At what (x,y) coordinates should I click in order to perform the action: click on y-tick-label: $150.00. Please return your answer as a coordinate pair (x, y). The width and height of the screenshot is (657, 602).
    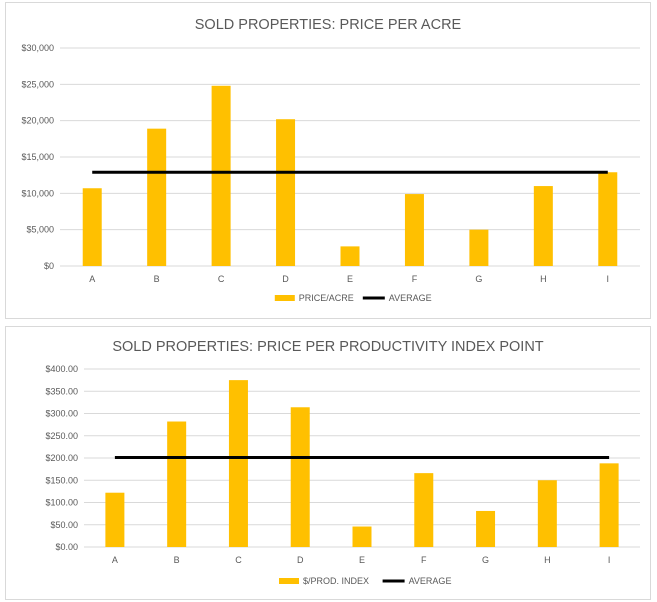
    Looking at the image, I should click on (61, 480).